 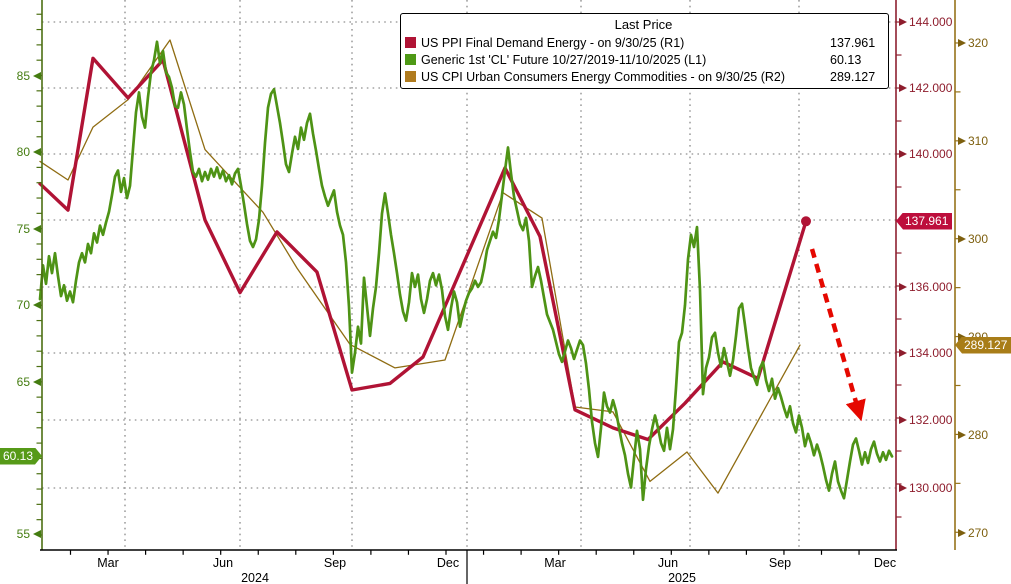 What do you see at coordinates (643, 24) in the screenshot?
I see `legend-title: Last Price` at bounding box center [643, 24].